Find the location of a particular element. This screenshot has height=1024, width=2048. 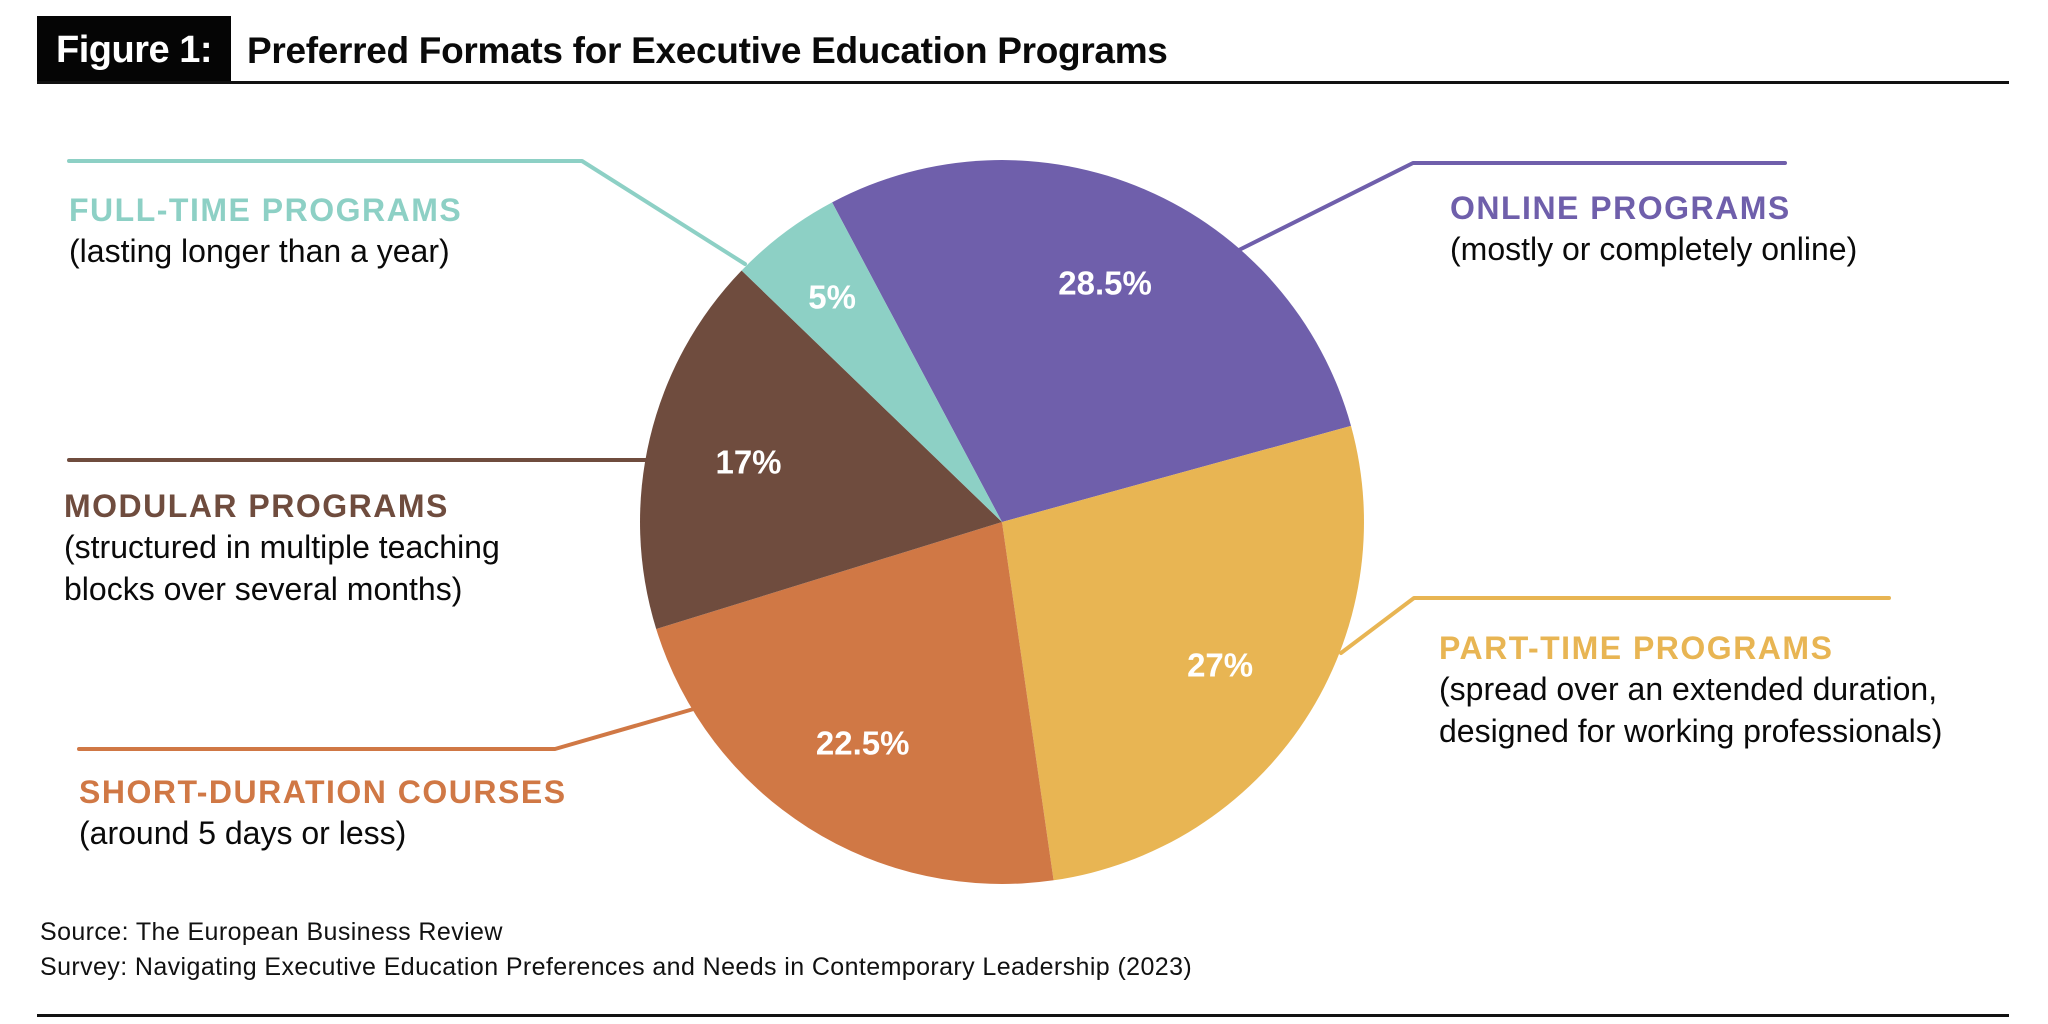

label-full-time-description: (lasting longer than a year) is located at coordinates (259, 251).